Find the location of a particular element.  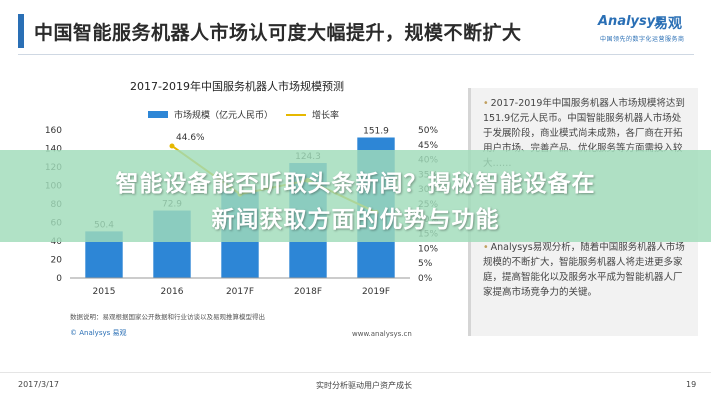

logo-tagline: 中国领先的数字化运营服务商 is located at coordinates (642, 39).